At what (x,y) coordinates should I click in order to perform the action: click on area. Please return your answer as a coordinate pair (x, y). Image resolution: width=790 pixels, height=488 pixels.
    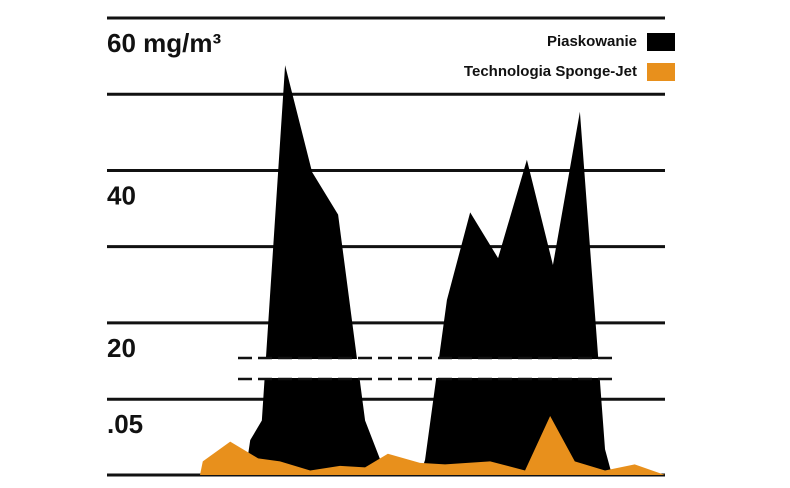
    Looking at the image, I should click on (432, 445).